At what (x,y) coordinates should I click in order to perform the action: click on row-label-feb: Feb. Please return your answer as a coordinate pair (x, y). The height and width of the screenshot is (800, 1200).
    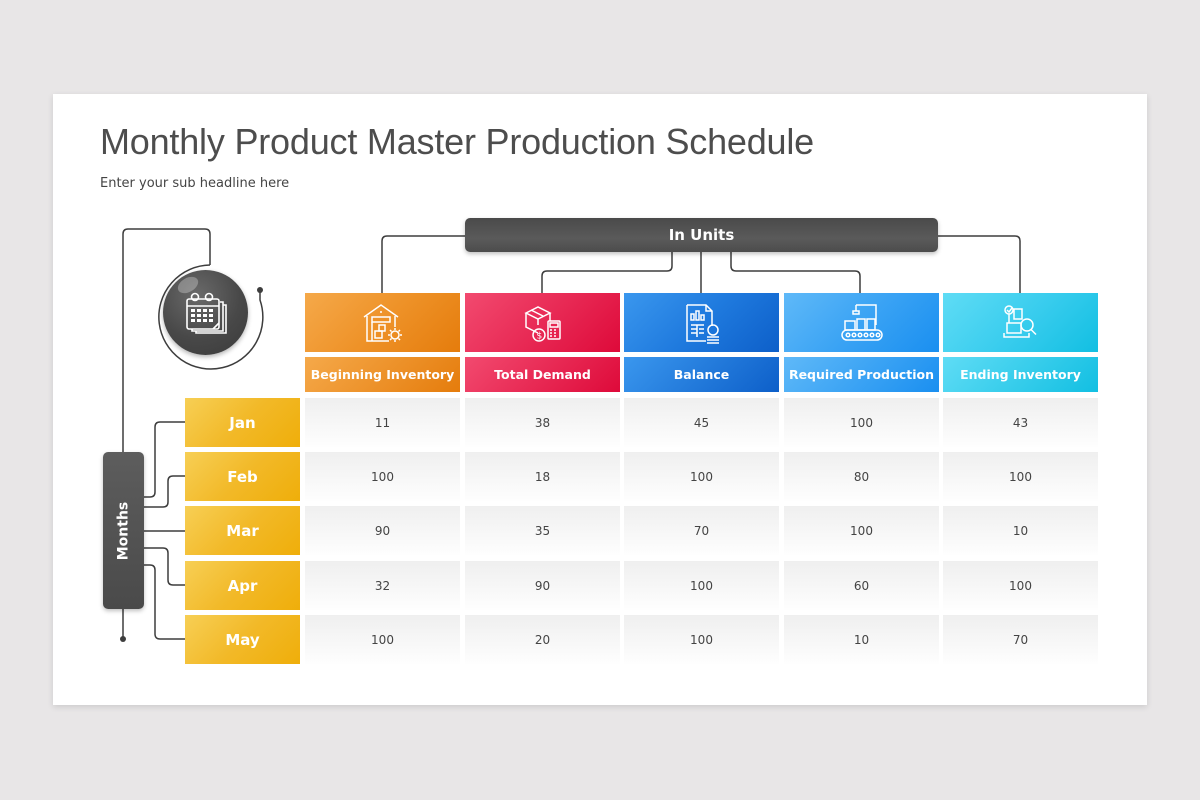
    Looking at the image, I should click on (242, 476).